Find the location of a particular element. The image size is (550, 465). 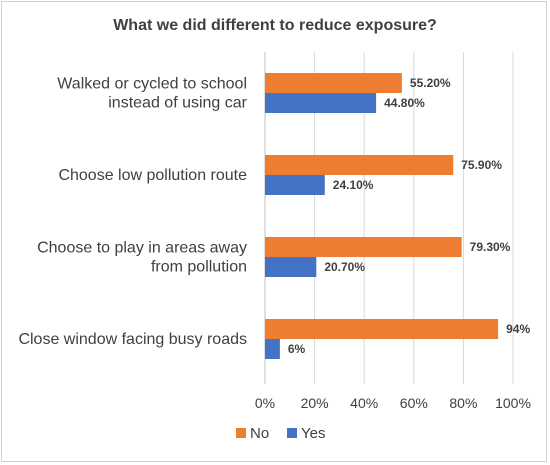

x-axis-ticks: 0% 20% 40% 60% 80% 100% is located at coordinates (393, 403).